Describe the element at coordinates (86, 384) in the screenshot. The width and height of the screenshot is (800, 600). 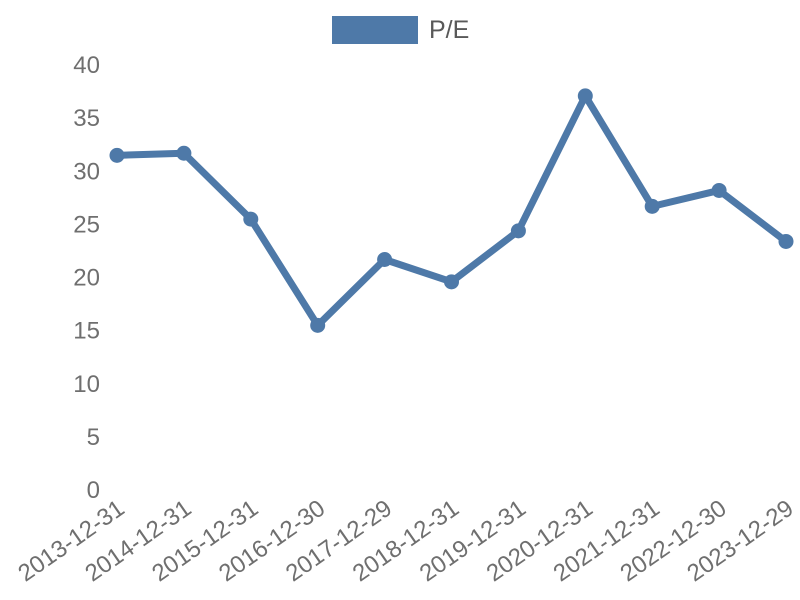
I see `y-axis-tick-label: 10` at that location.